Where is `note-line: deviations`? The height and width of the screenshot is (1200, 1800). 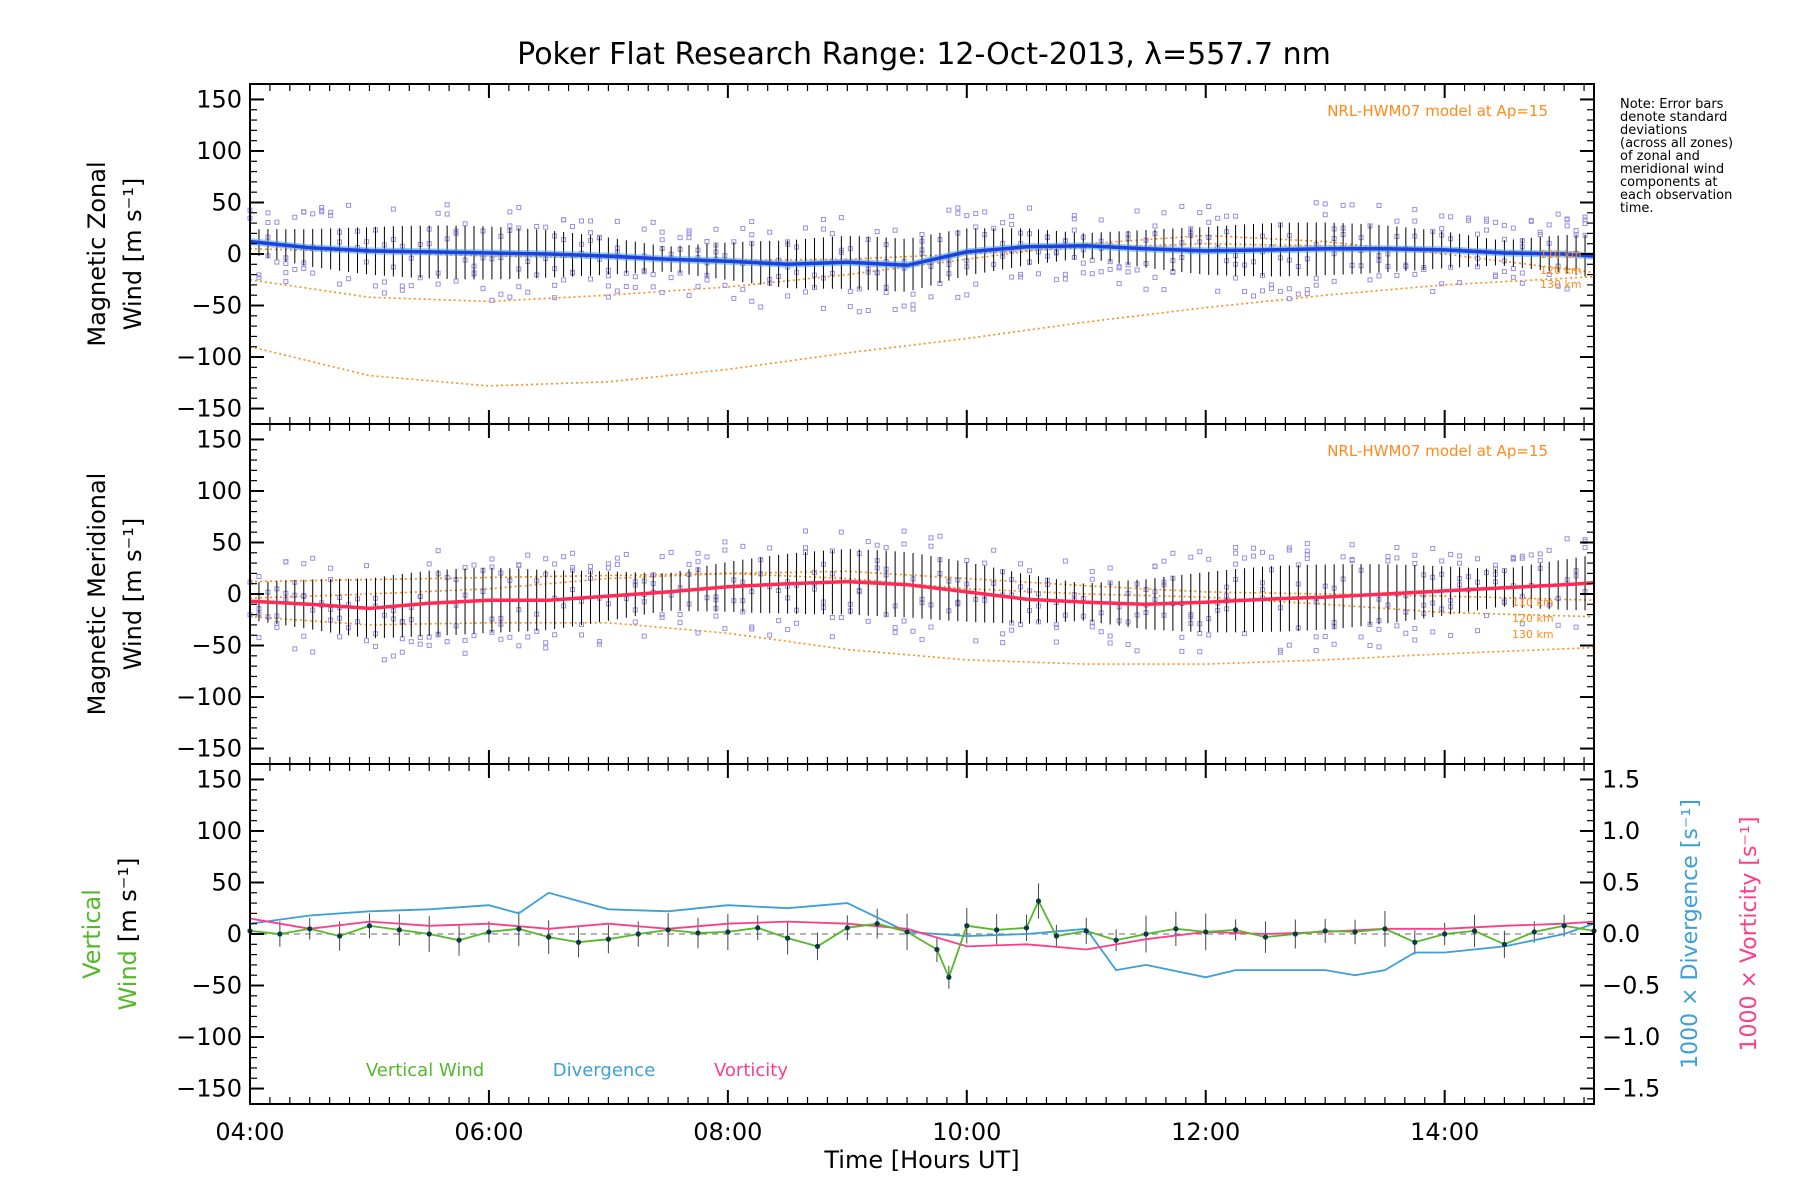
note-line: deviations is located at coordinates (1653, 130).